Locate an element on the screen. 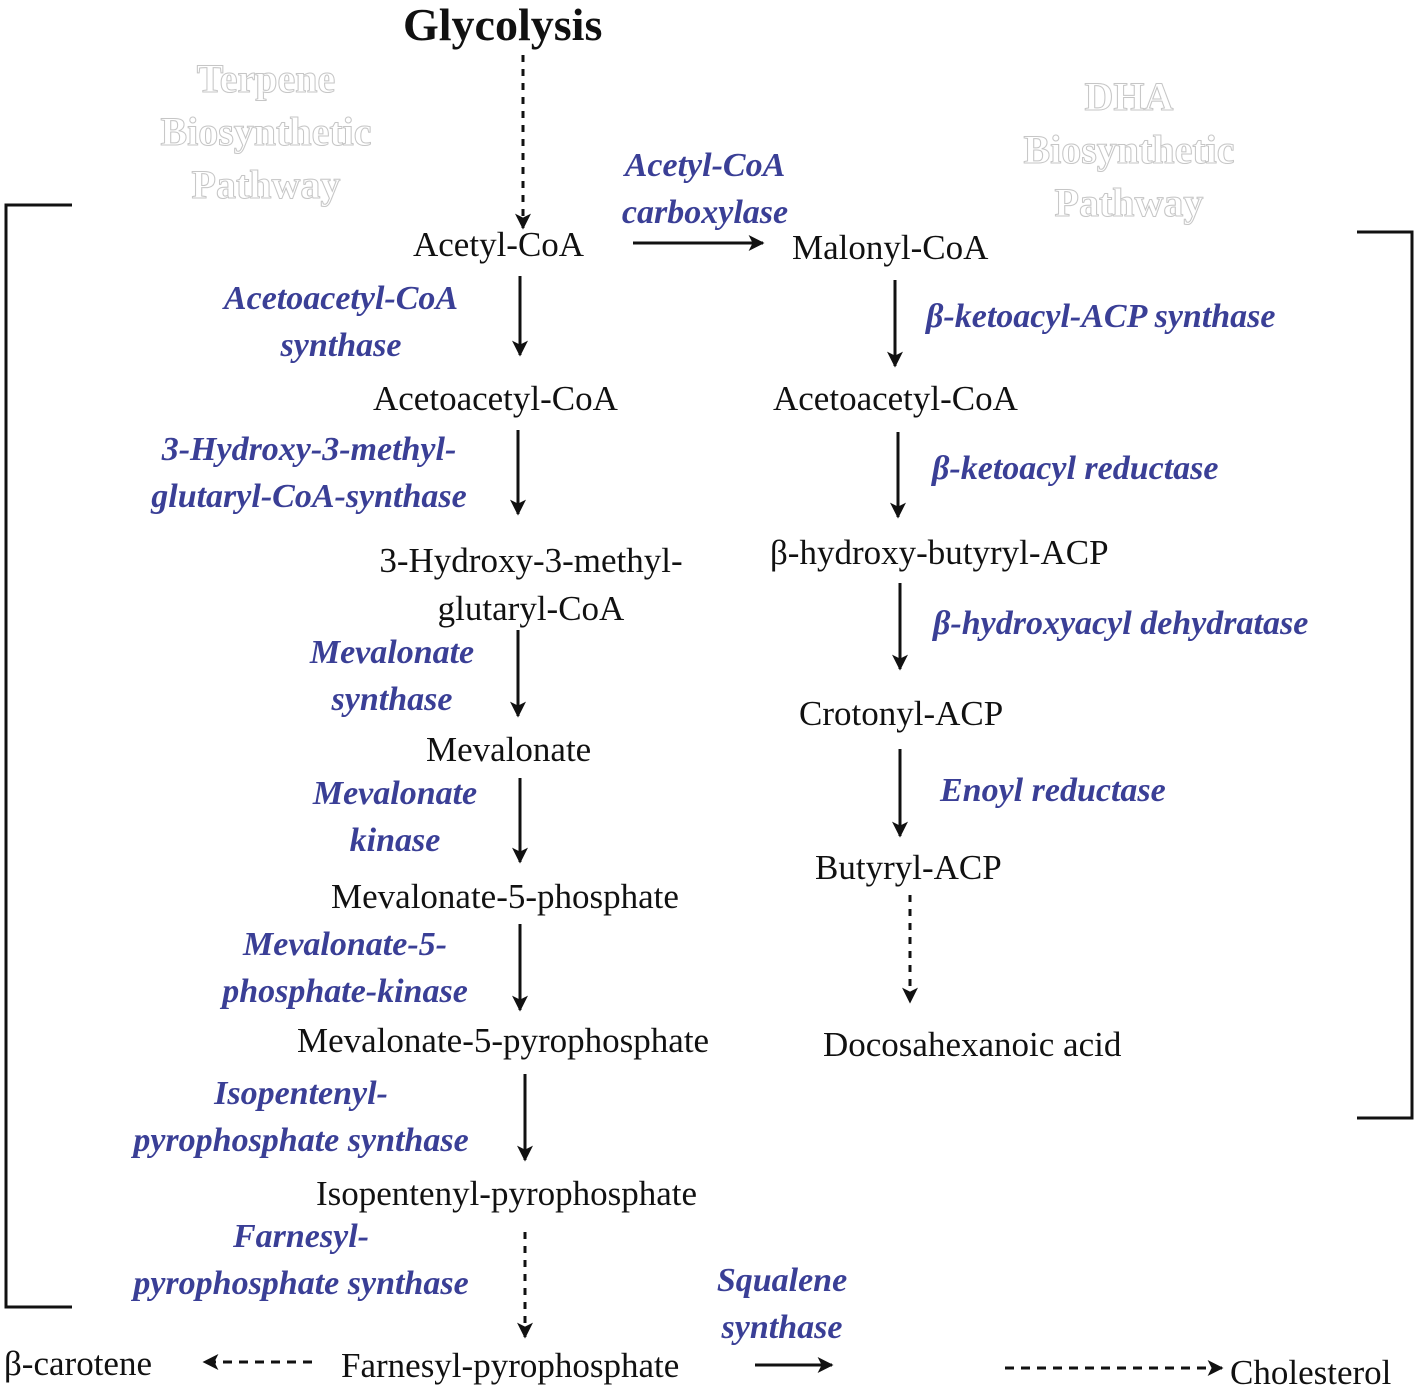 The width and height of the screenshot is (1420, 1391). dha-pathway-label: DHA Biosynthetic Pathway is located at coordinates (1129, 150).